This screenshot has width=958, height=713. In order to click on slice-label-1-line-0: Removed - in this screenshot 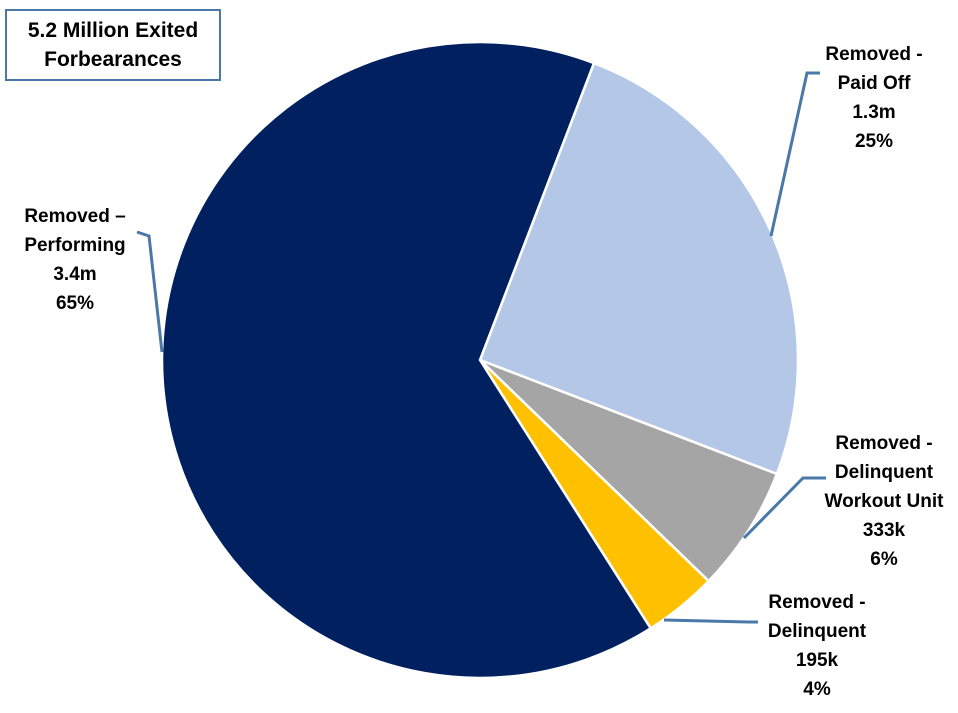, I will do `click(883, 443)`.